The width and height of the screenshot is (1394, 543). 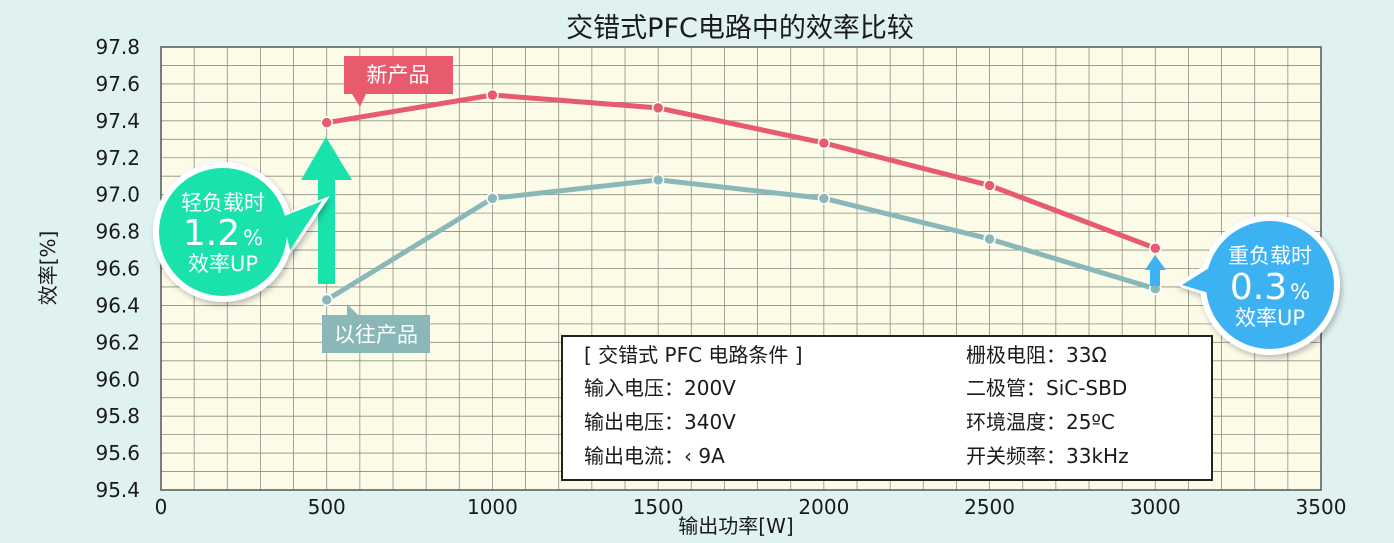 What do you see at coordinates (654, 456) in the screenshot?
I see `condition-output-current: 输出电流：‹ 9A` at bounding box center [654, 456].